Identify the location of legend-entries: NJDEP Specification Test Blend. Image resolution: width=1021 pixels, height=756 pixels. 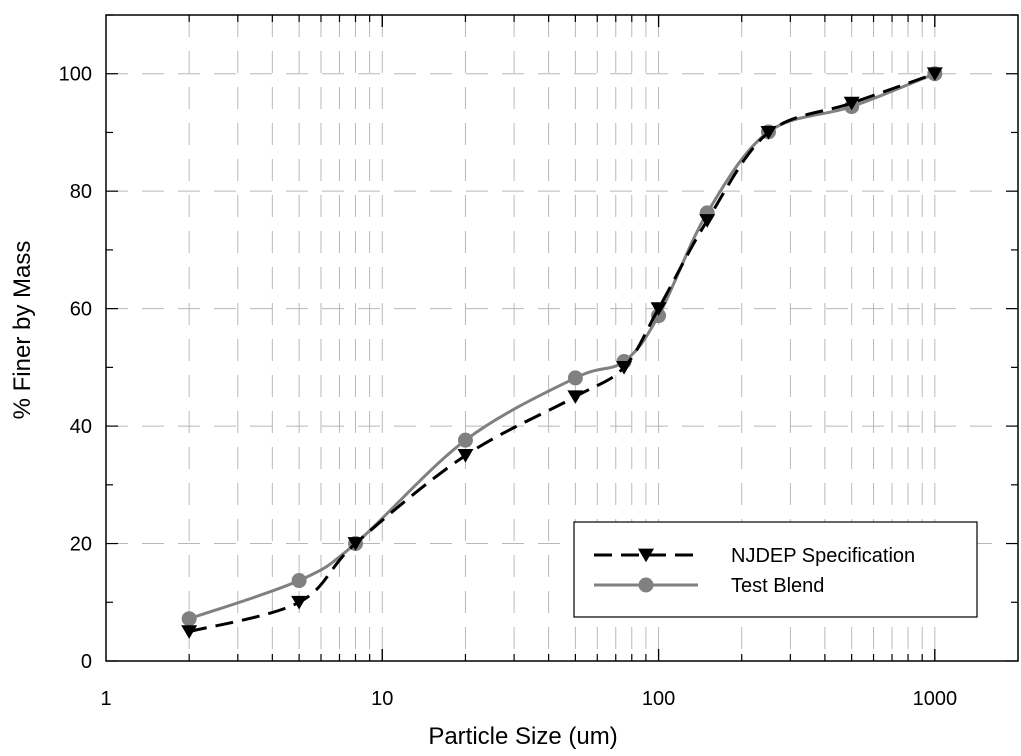
(754, 571).